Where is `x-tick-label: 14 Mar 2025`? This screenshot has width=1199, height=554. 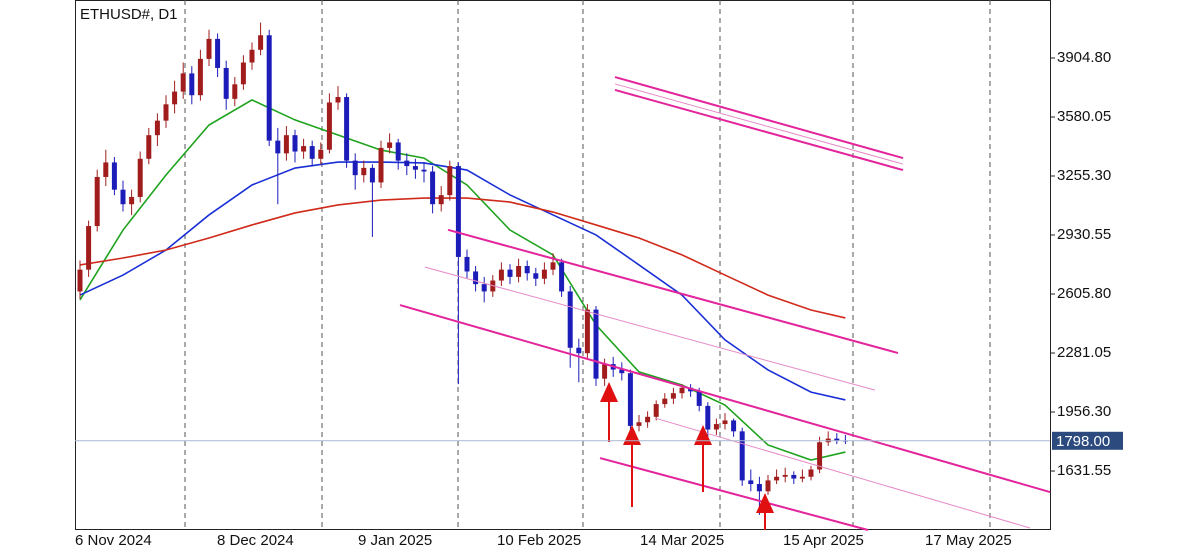 x-tick-label: 14 Mar 2025 is located at coordinates (682, 540).